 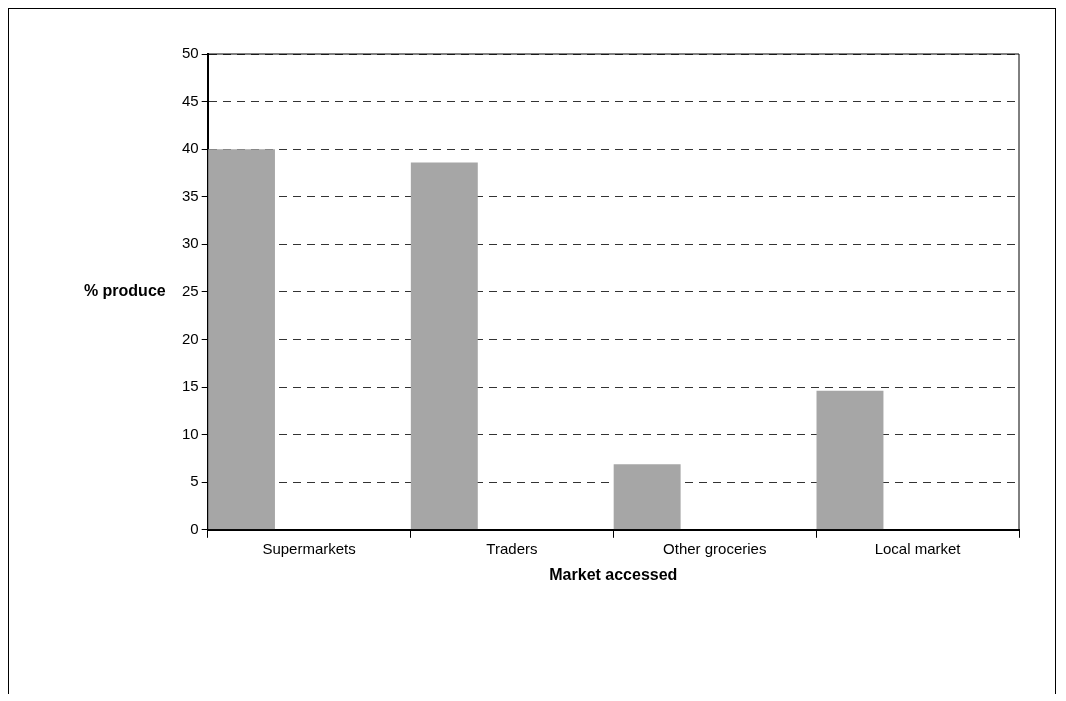 I want to click on y-tick-label: 20, so click(x=190, y=338).